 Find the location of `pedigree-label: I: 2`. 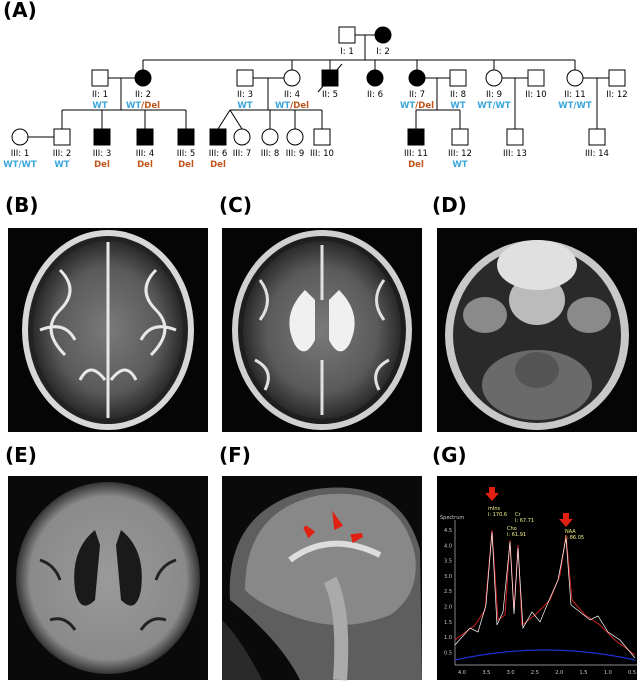

pedigree-label: I: 2 is located at coordinates (382, 52).